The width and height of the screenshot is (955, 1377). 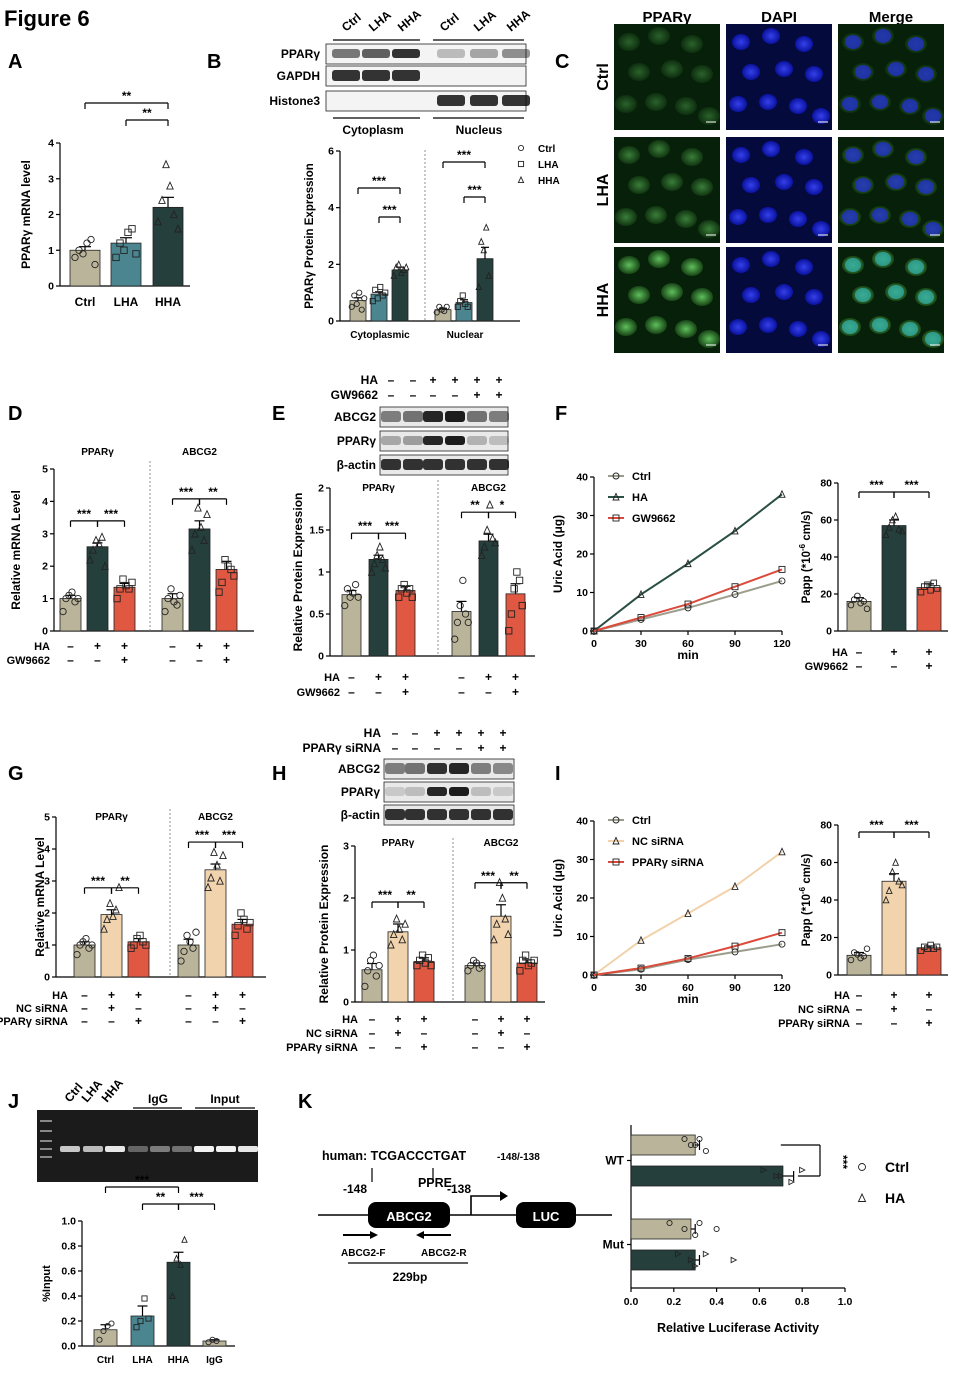 I want to click on blot-row-label: Histone3, so click(x=294, y=101).